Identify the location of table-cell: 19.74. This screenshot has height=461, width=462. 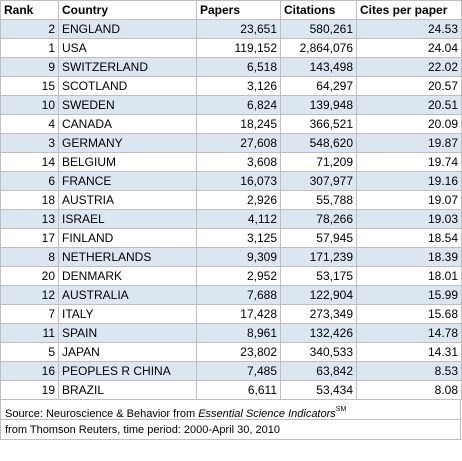
(409, 162).